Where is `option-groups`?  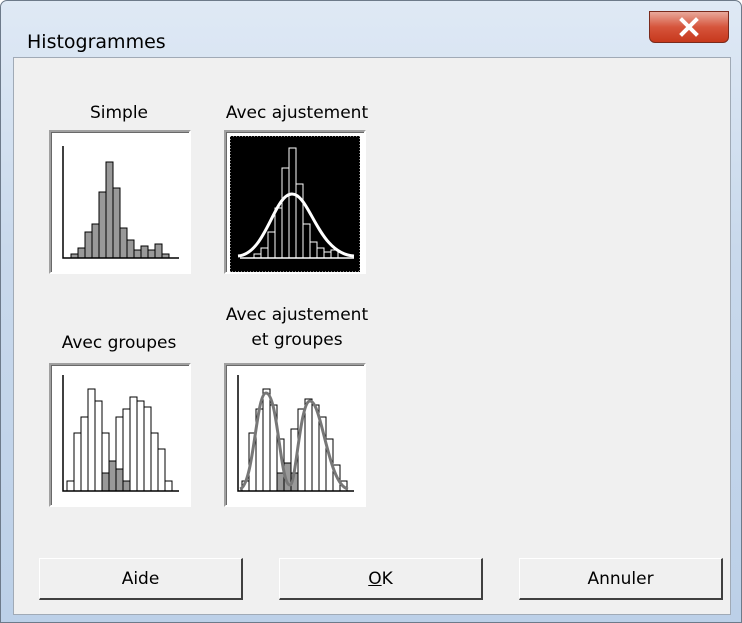 option-groups is located at coordinates (120, 435).